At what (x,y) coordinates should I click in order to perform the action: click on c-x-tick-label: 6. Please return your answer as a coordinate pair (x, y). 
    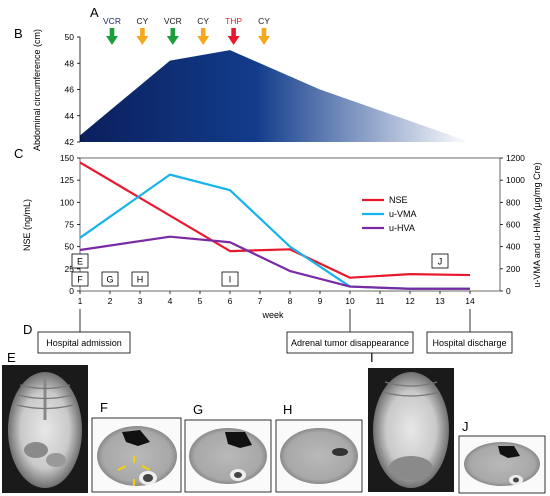
    Looking at the image, I should click on (230, 301).